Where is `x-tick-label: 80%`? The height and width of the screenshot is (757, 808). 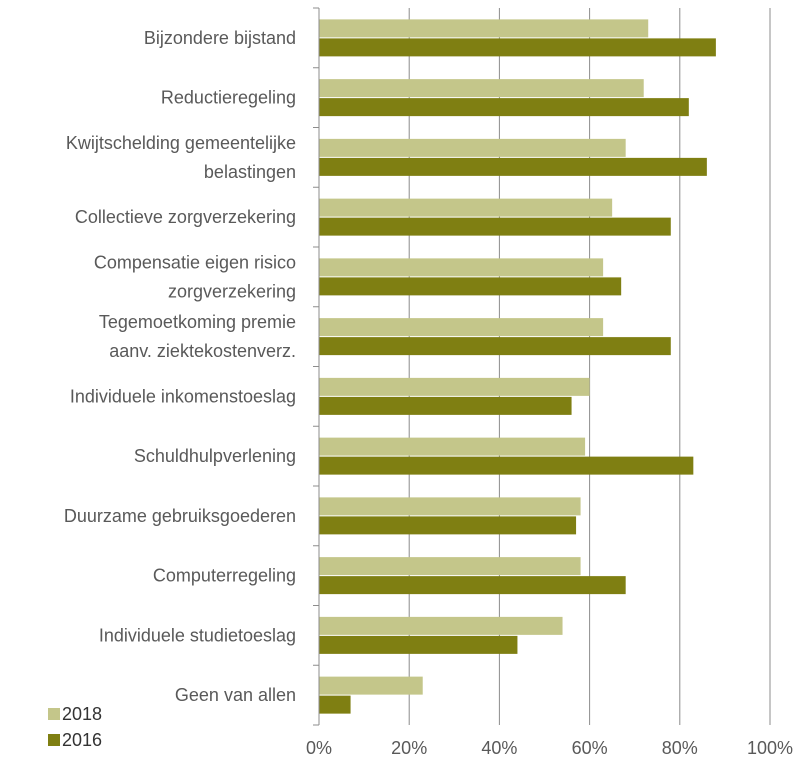 x-tick-label: 80% is located at coordinates (680, 747).